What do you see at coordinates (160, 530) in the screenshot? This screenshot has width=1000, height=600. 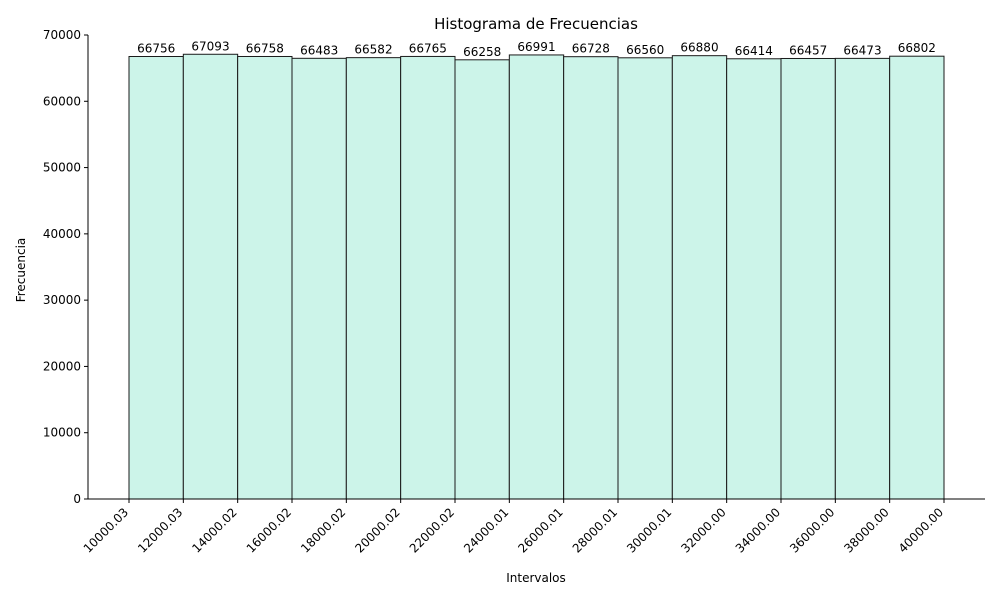 I see `x-tick-label-1: 12000.03` at bounding box center [160, 530].